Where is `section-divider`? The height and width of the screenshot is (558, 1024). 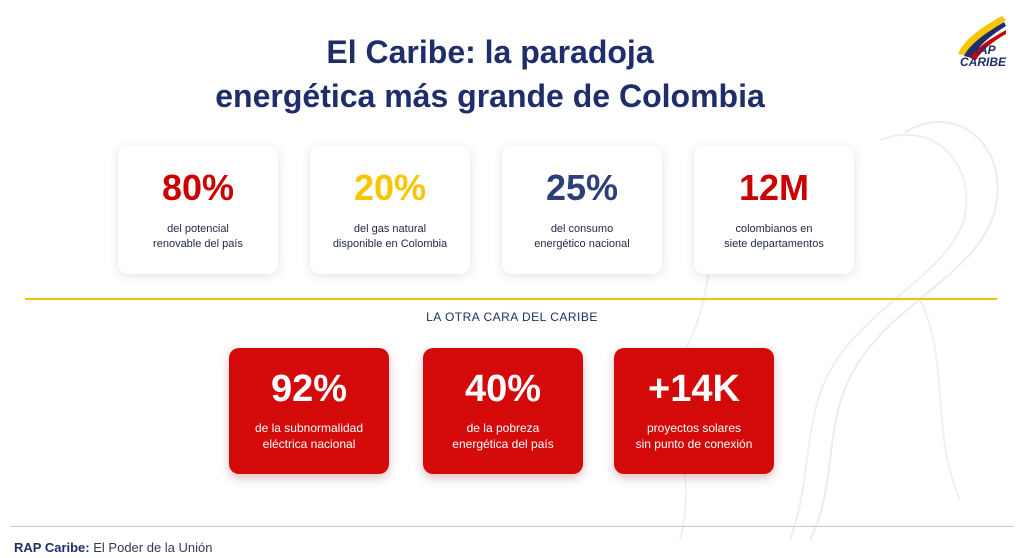
section-divider is located at coordinates (511, 299).